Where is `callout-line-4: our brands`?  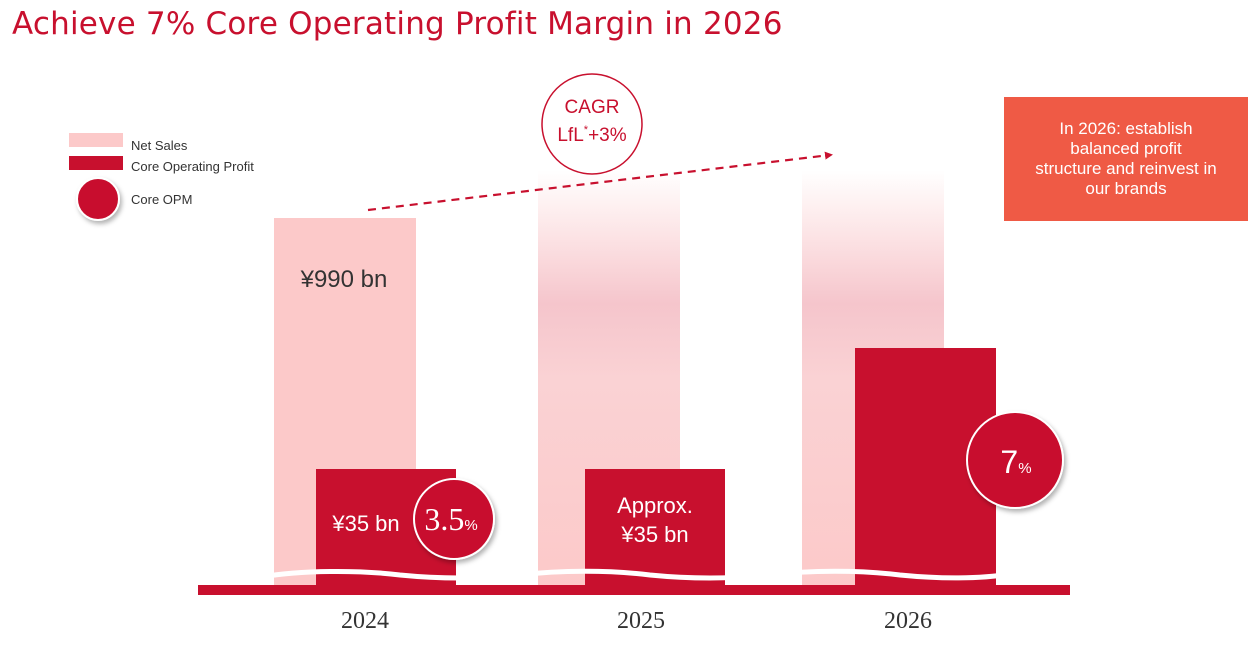
callout-line-4: our brands is located at coordinates (1126, 188).